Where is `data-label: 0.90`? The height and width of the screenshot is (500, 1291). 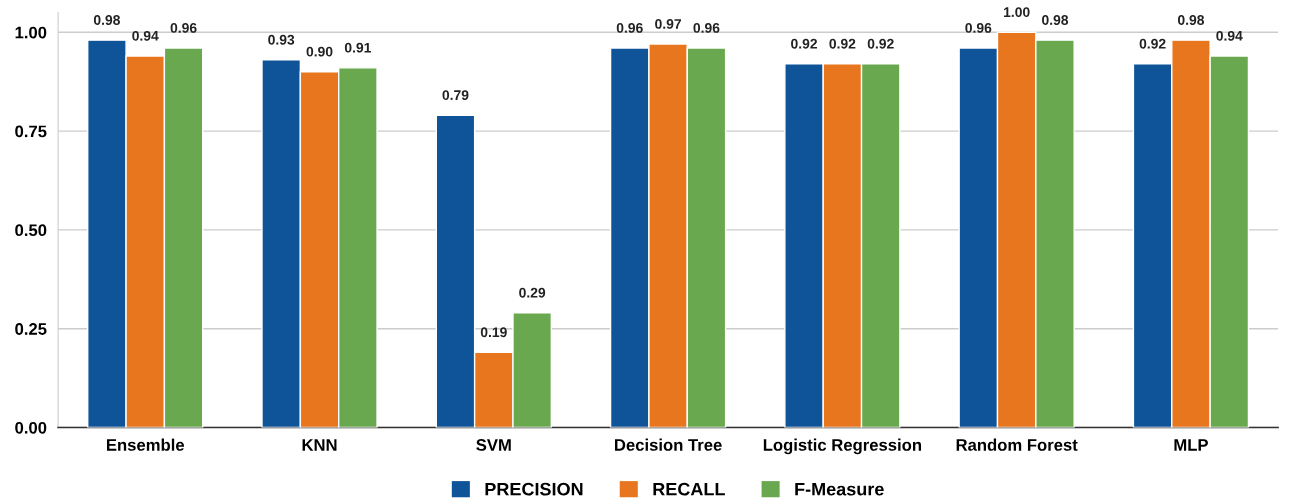 data-label: 0.90 is located at coordinates (319, 51).